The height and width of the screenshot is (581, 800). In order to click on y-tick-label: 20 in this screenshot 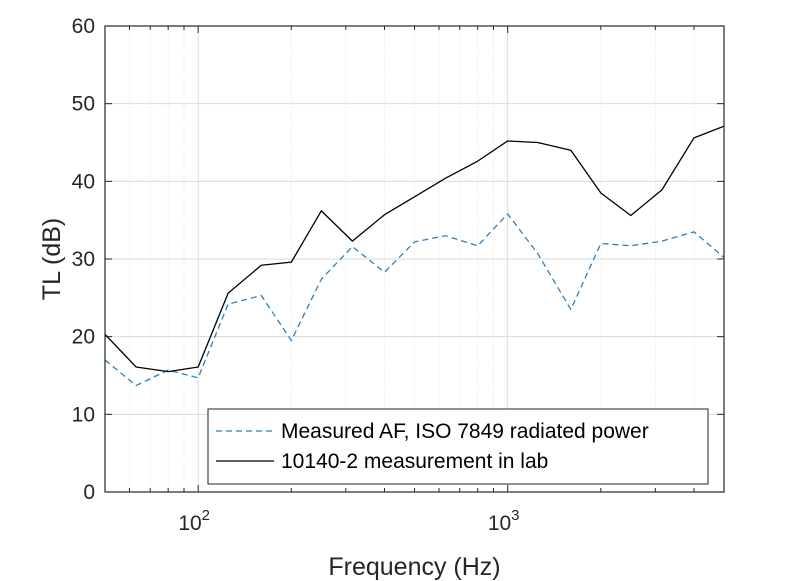, I will do `click(83, 337)`.